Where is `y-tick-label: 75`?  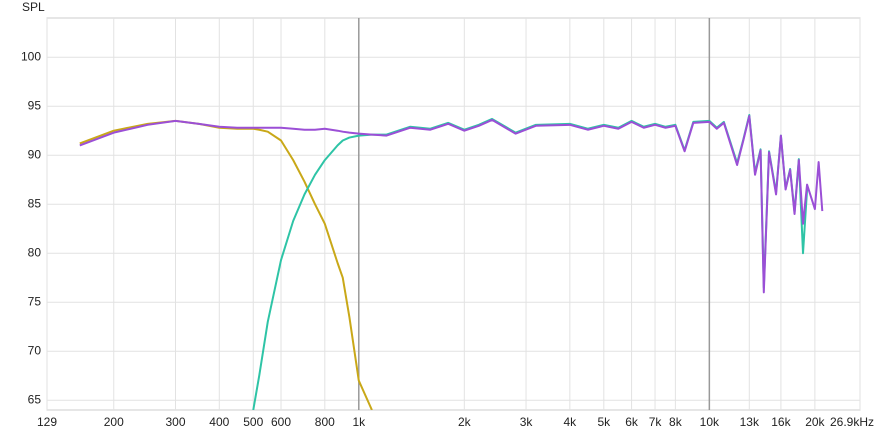
y-tick-label: 75 is located at coordinates (35, 301).